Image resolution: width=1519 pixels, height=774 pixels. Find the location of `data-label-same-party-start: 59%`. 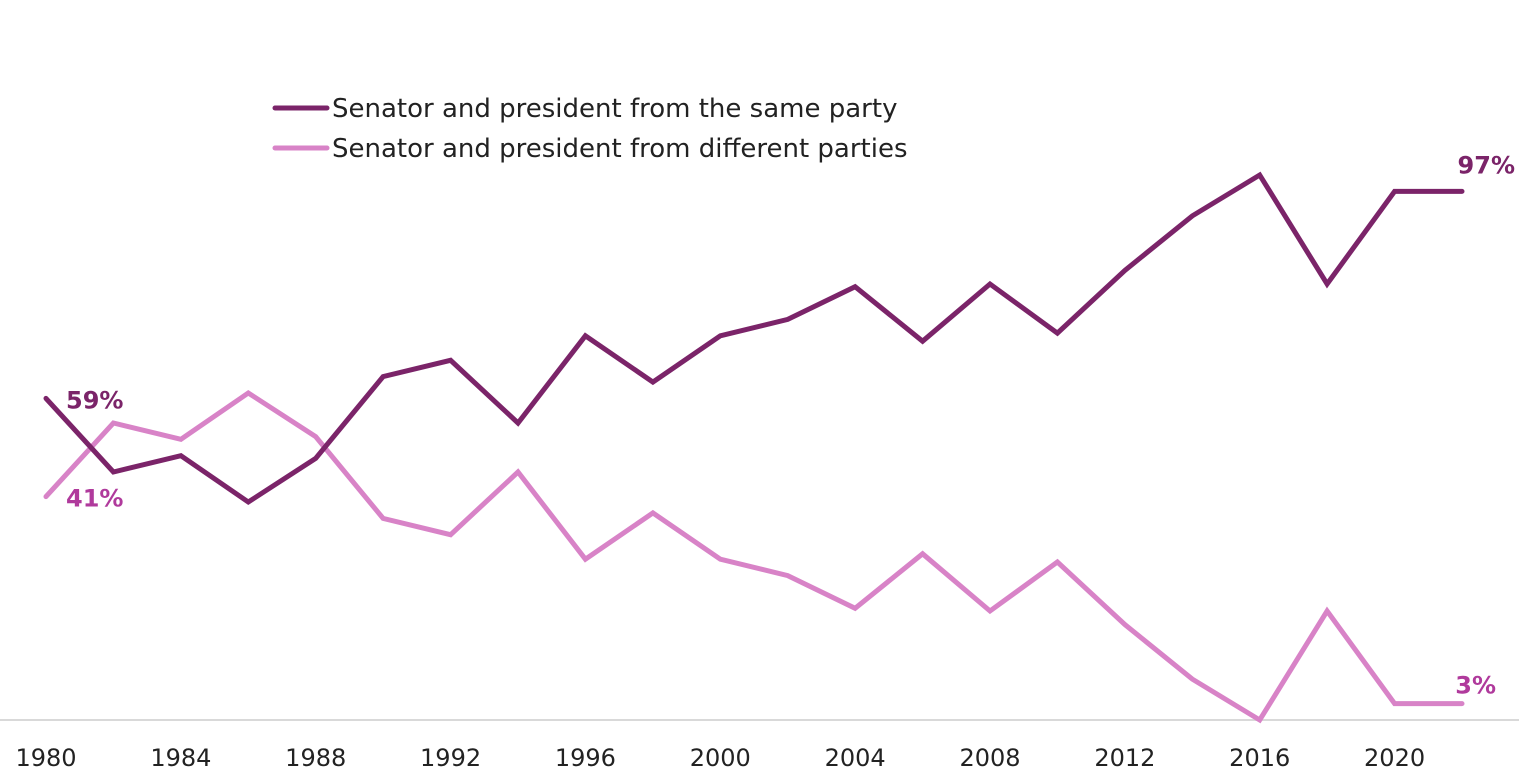

data-label-same-party-start: 59% is located at coordinates (94, 400).